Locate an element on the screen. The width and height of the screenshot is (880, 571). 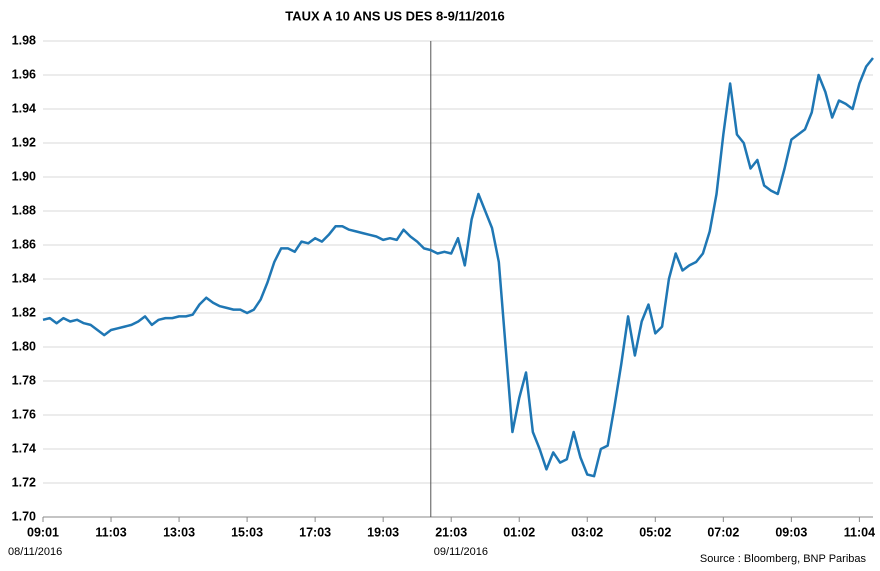
x-tick-label: 11:04 is located at coordinates (859, 532).